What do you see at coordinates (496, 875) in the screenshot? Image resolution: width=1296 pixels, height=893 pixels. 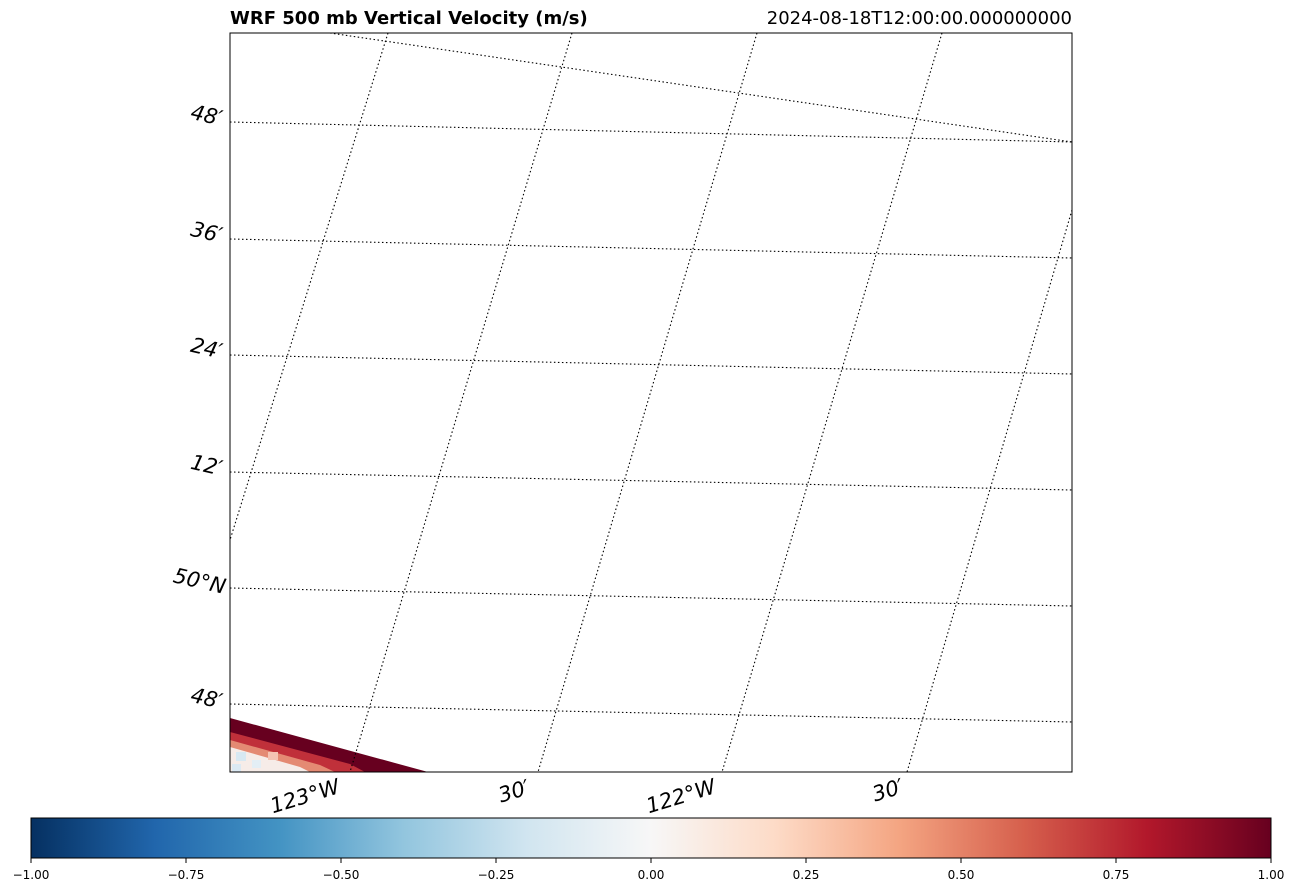 I see `colorbar-tick-label: −0.25` at bounding box center [496, 875].